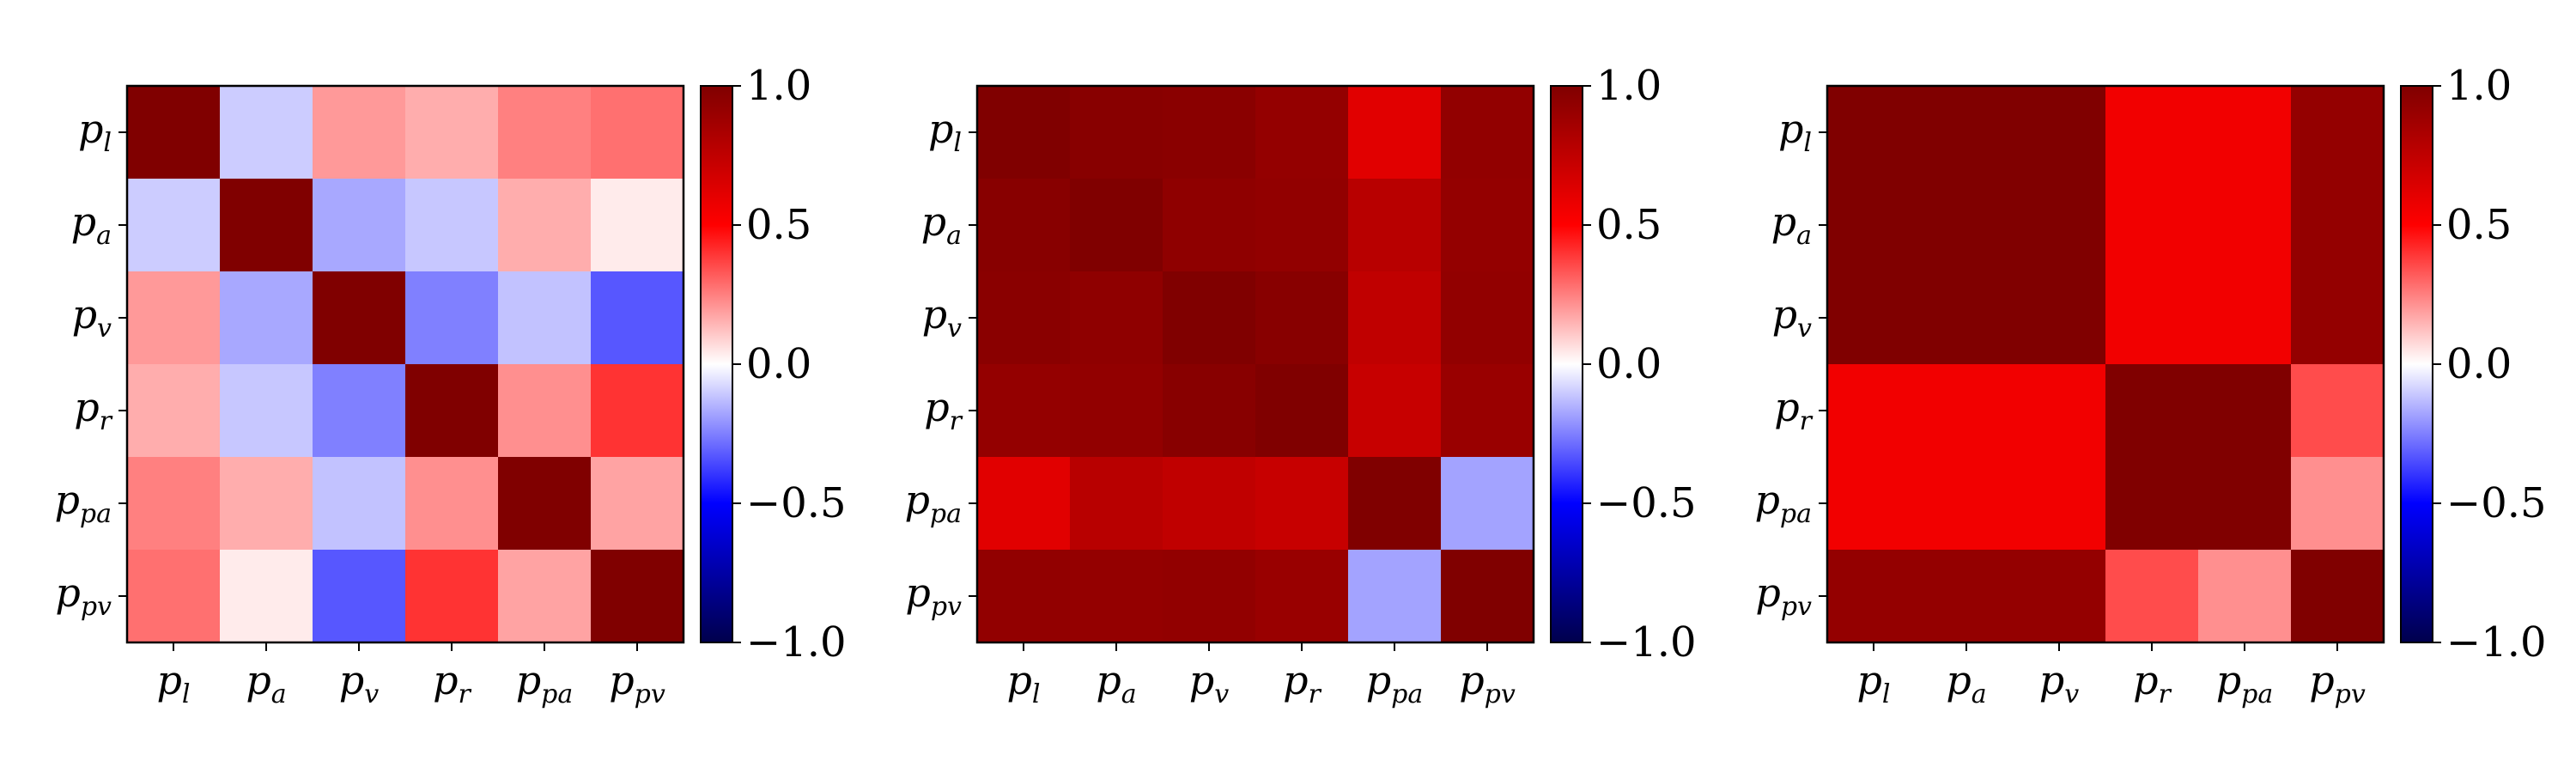 This screenshot has height=773, width=2576. I want to click on colorbar-2: 1.0 0.5 0.0 −0.5 −1.0, so click(1623, 364).